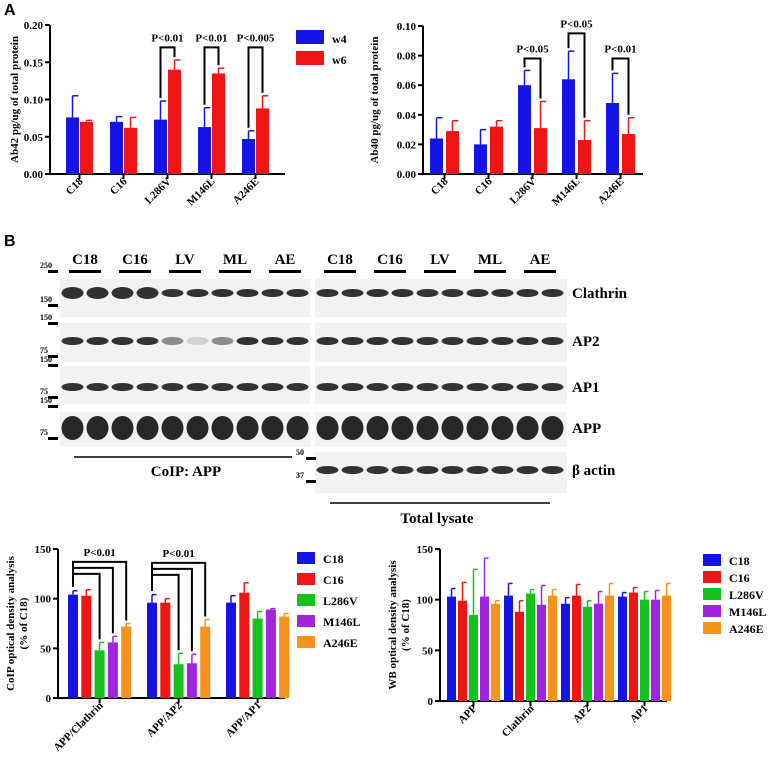 The width and height of the screenshot is (773, 763). I want to click on y-tick-label: 0.06, so click(407, 86).